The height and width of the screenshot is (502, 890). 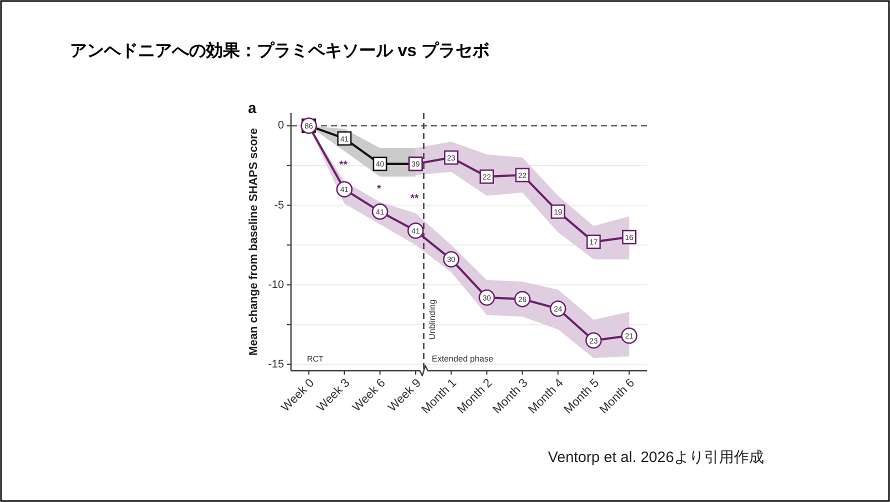 What do you see at coordinates (281, 126) in the screenshot?
I see `y-tick-label: 0` at bounding box center [281, 126].